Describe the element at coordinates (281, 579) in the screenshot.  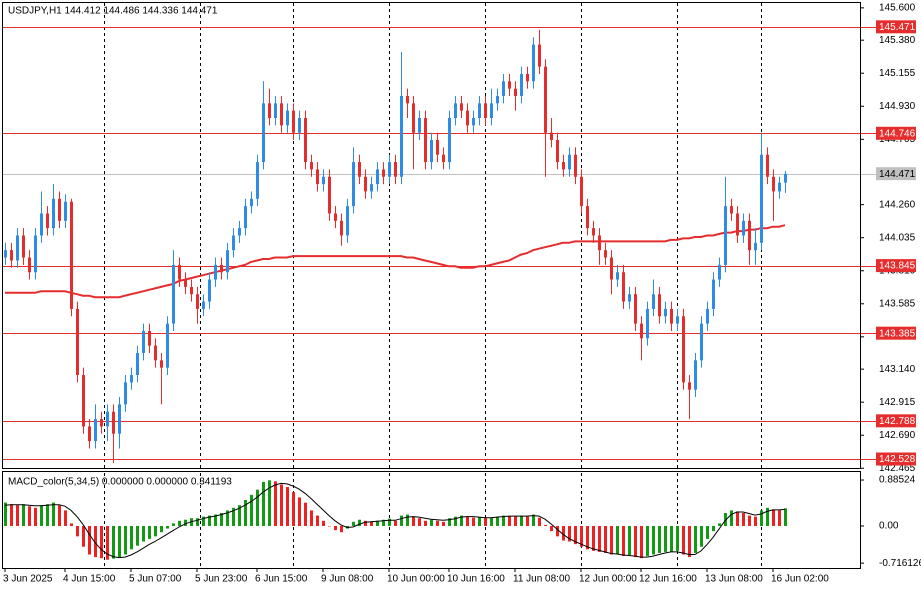
I see `x-tick-label: 6 Jun 15:00` at that location.